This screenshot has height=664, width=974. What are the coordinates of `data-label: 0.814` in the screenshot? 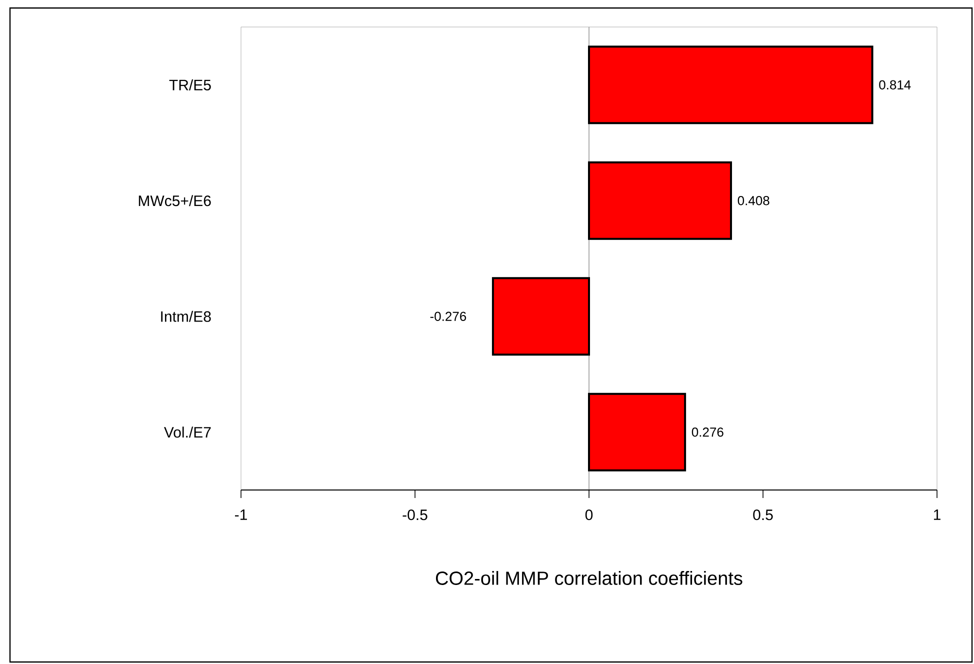 It's located at (895, 85).